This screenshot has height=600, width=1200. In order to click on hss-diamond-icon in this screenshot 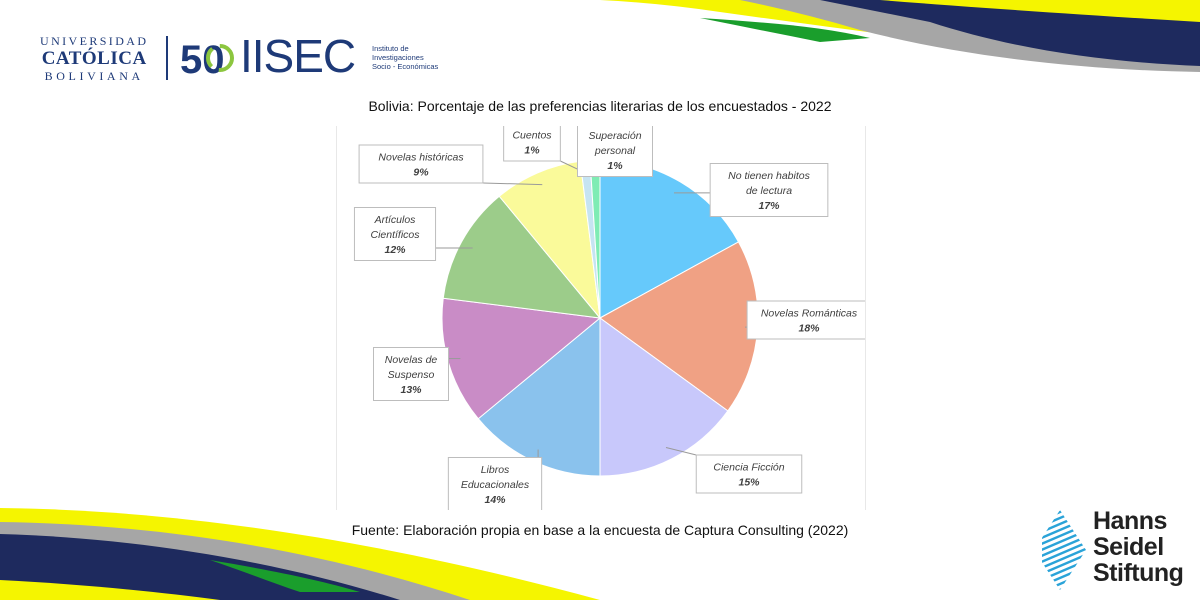, I will do `click(1064, 550)`.